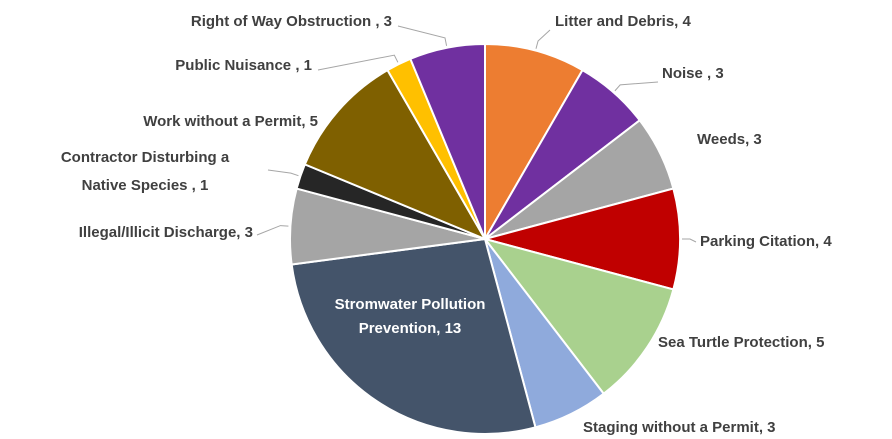  I want to click on data-label: Weeds, 3, so click(729, 139).